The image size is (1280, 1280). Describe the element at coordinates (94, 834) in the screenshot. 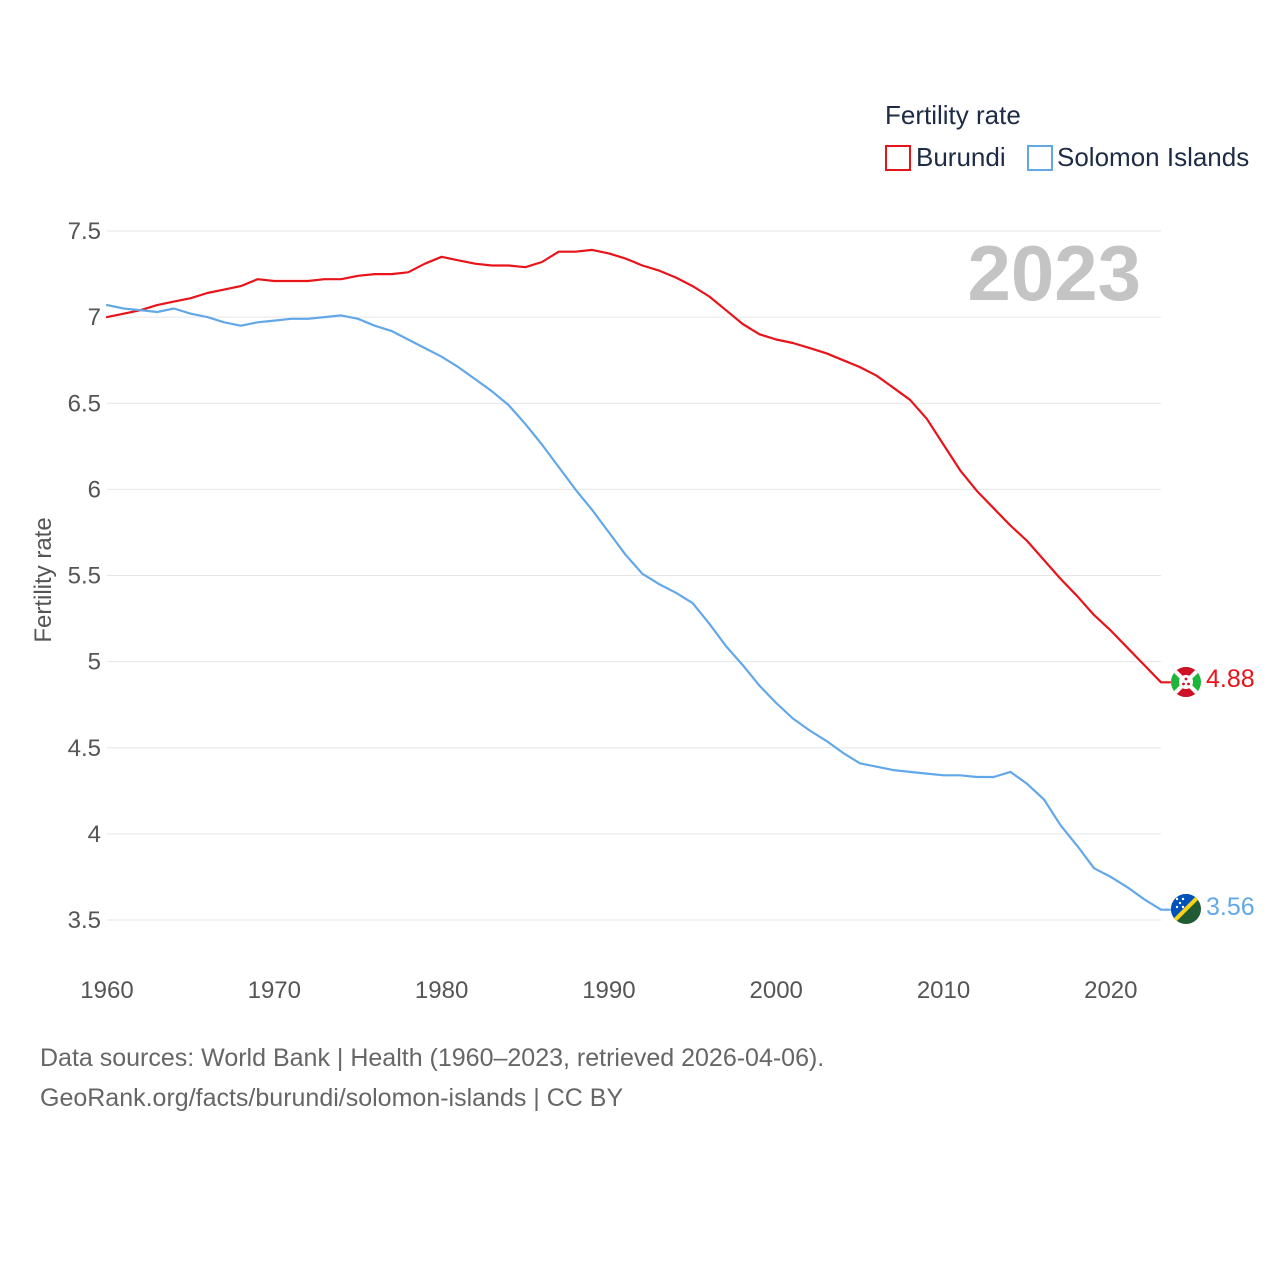

I see `y-tick-label: 4` at that location.